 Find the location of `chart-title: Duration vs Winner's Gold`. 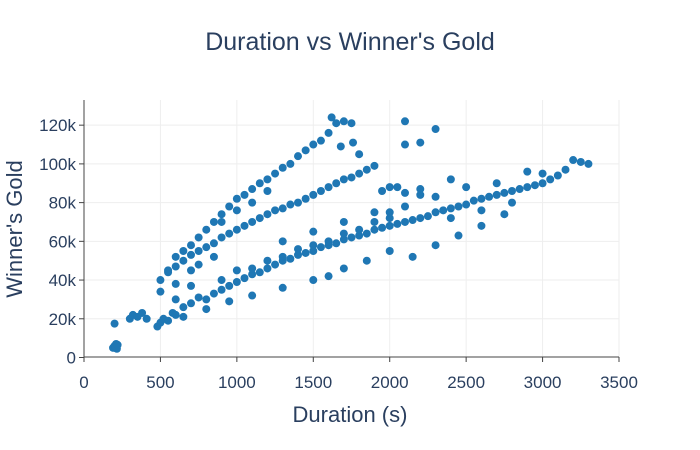

chart-title: Duration vs Winner's Gold is located at coordinates (350, 42).